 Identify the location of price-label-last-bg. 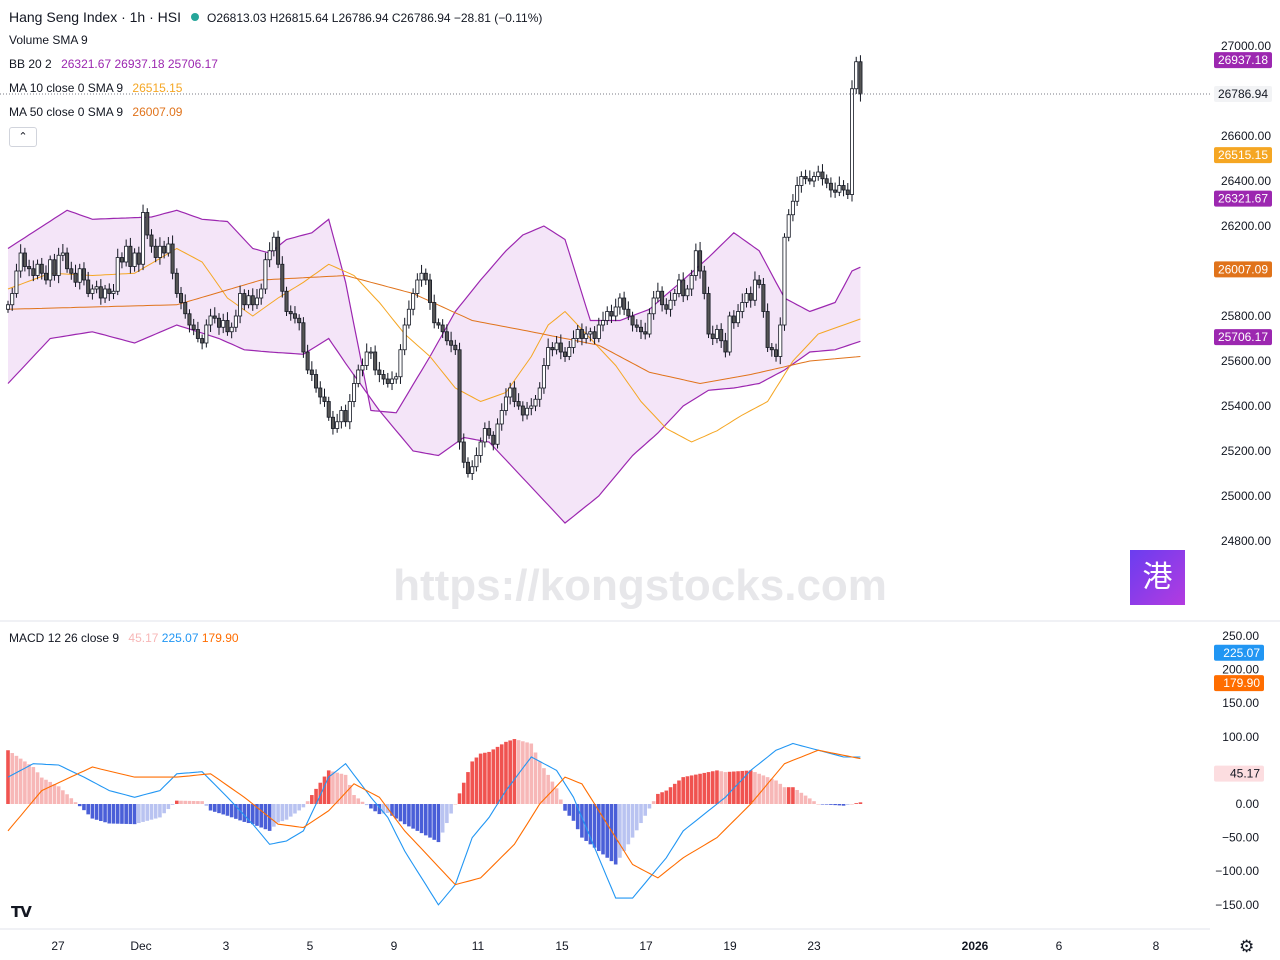
(1243, 93).